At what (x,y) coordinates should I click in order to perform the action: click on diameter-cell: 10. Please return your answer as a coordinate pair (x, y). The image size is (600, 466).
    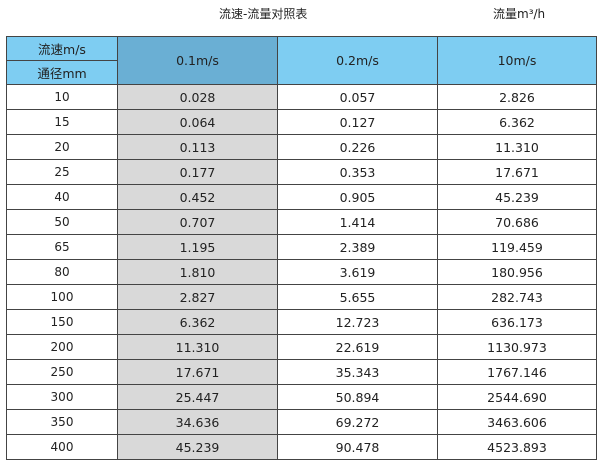
    Looking at the image, I should click on (62, 97).